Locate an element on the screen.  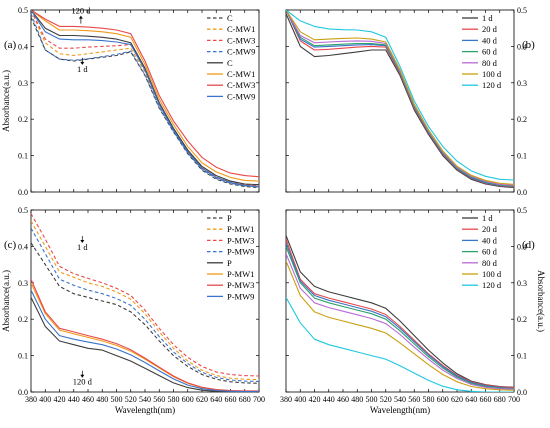
x-tick-label: 560 is located at coordinates (159, 399).